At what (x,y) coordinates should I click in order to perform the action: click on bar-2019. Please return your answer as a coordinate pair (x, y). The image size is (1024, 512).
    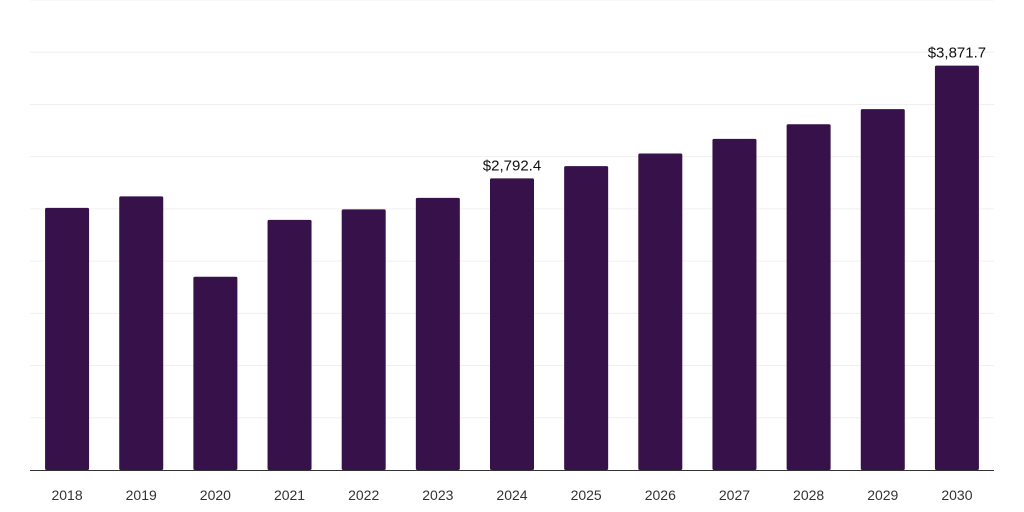
    Looking at the image, I should click on (141, 333).